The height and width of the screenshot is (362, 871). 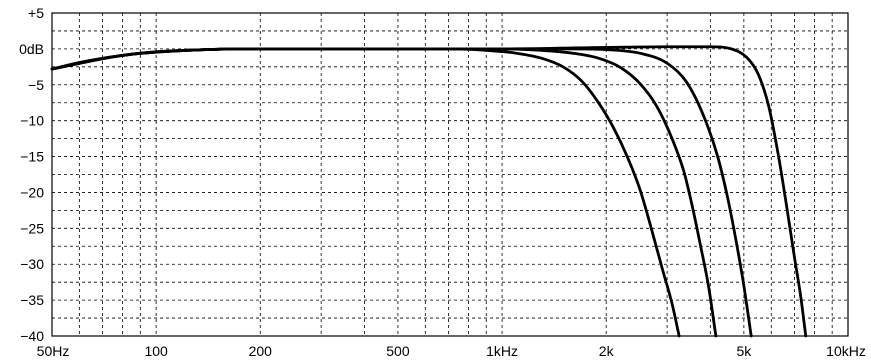 I want to click on x-tick-label: 500, so click(x=398, y=351).